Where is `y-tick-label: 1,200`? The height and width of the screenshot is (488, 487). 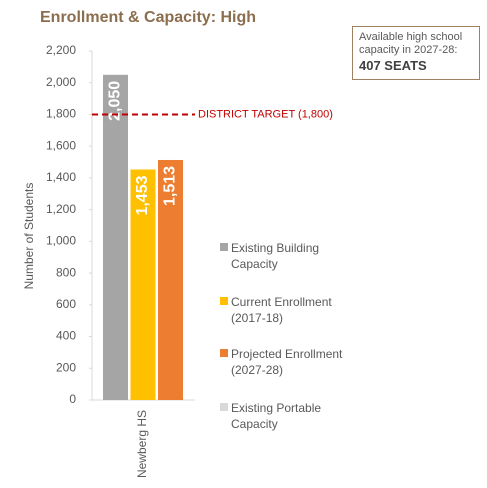 y-tick-label: 1,200 is located at coordinates (61, 209).